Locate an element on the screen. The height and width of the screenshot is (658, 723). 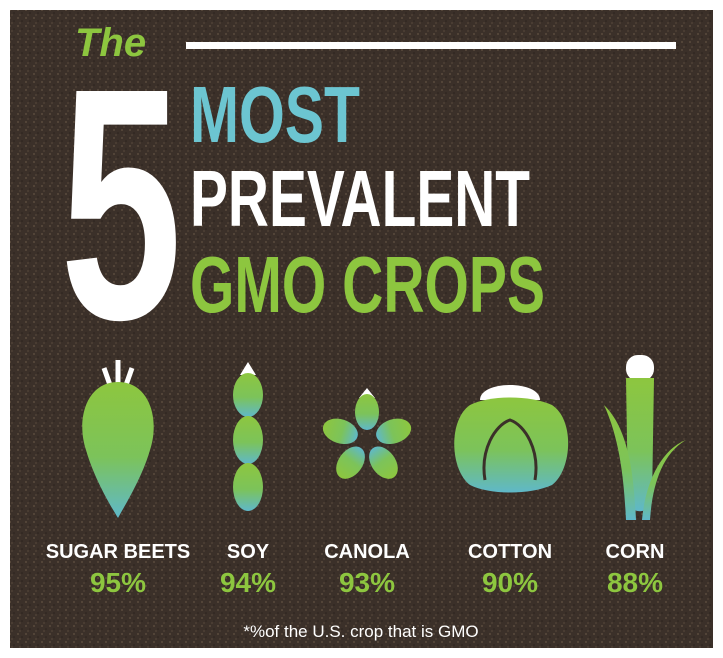
canola-icon is located at coordinates (367, 433).